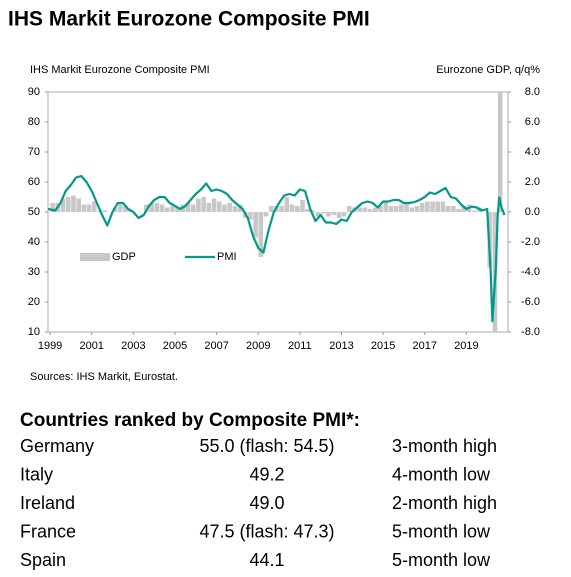  I want to click on source: Sources: IHS Markit, Eurostat., so click(104, 377).